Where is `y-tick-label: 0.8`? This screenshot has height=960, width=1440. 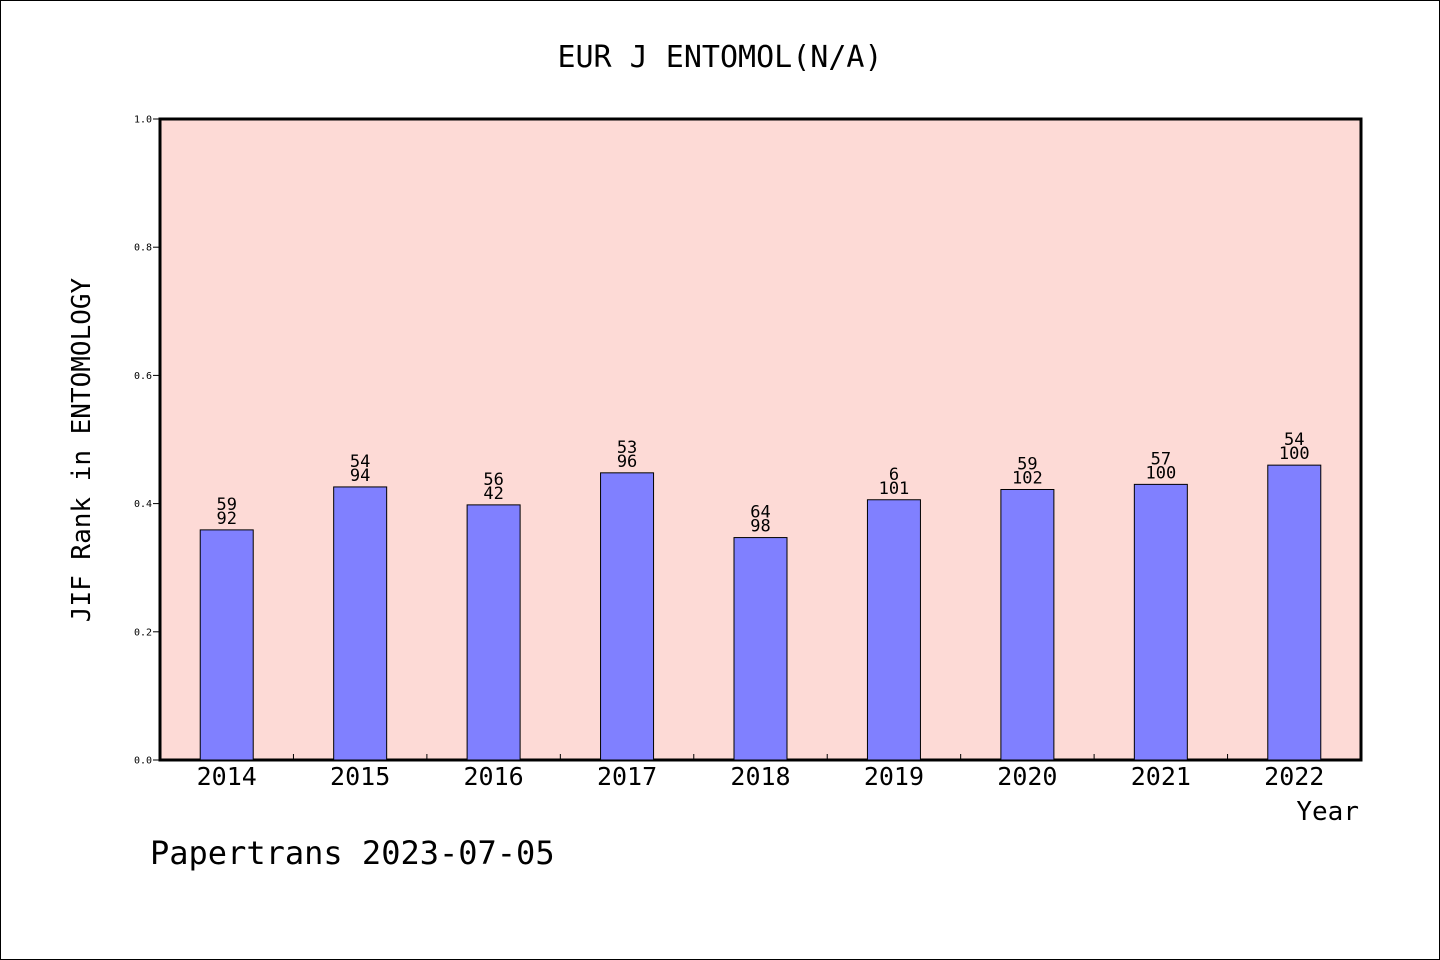
y-tick-label: 0.8 is located at coordinates (143, 248).